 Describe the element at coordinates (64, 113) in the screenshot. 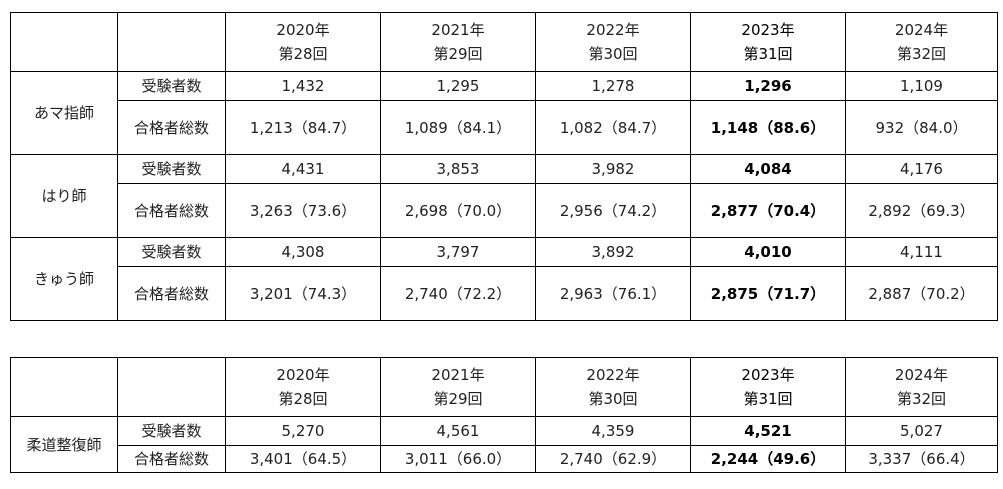

I see `group-label: あマ指師` at that location.